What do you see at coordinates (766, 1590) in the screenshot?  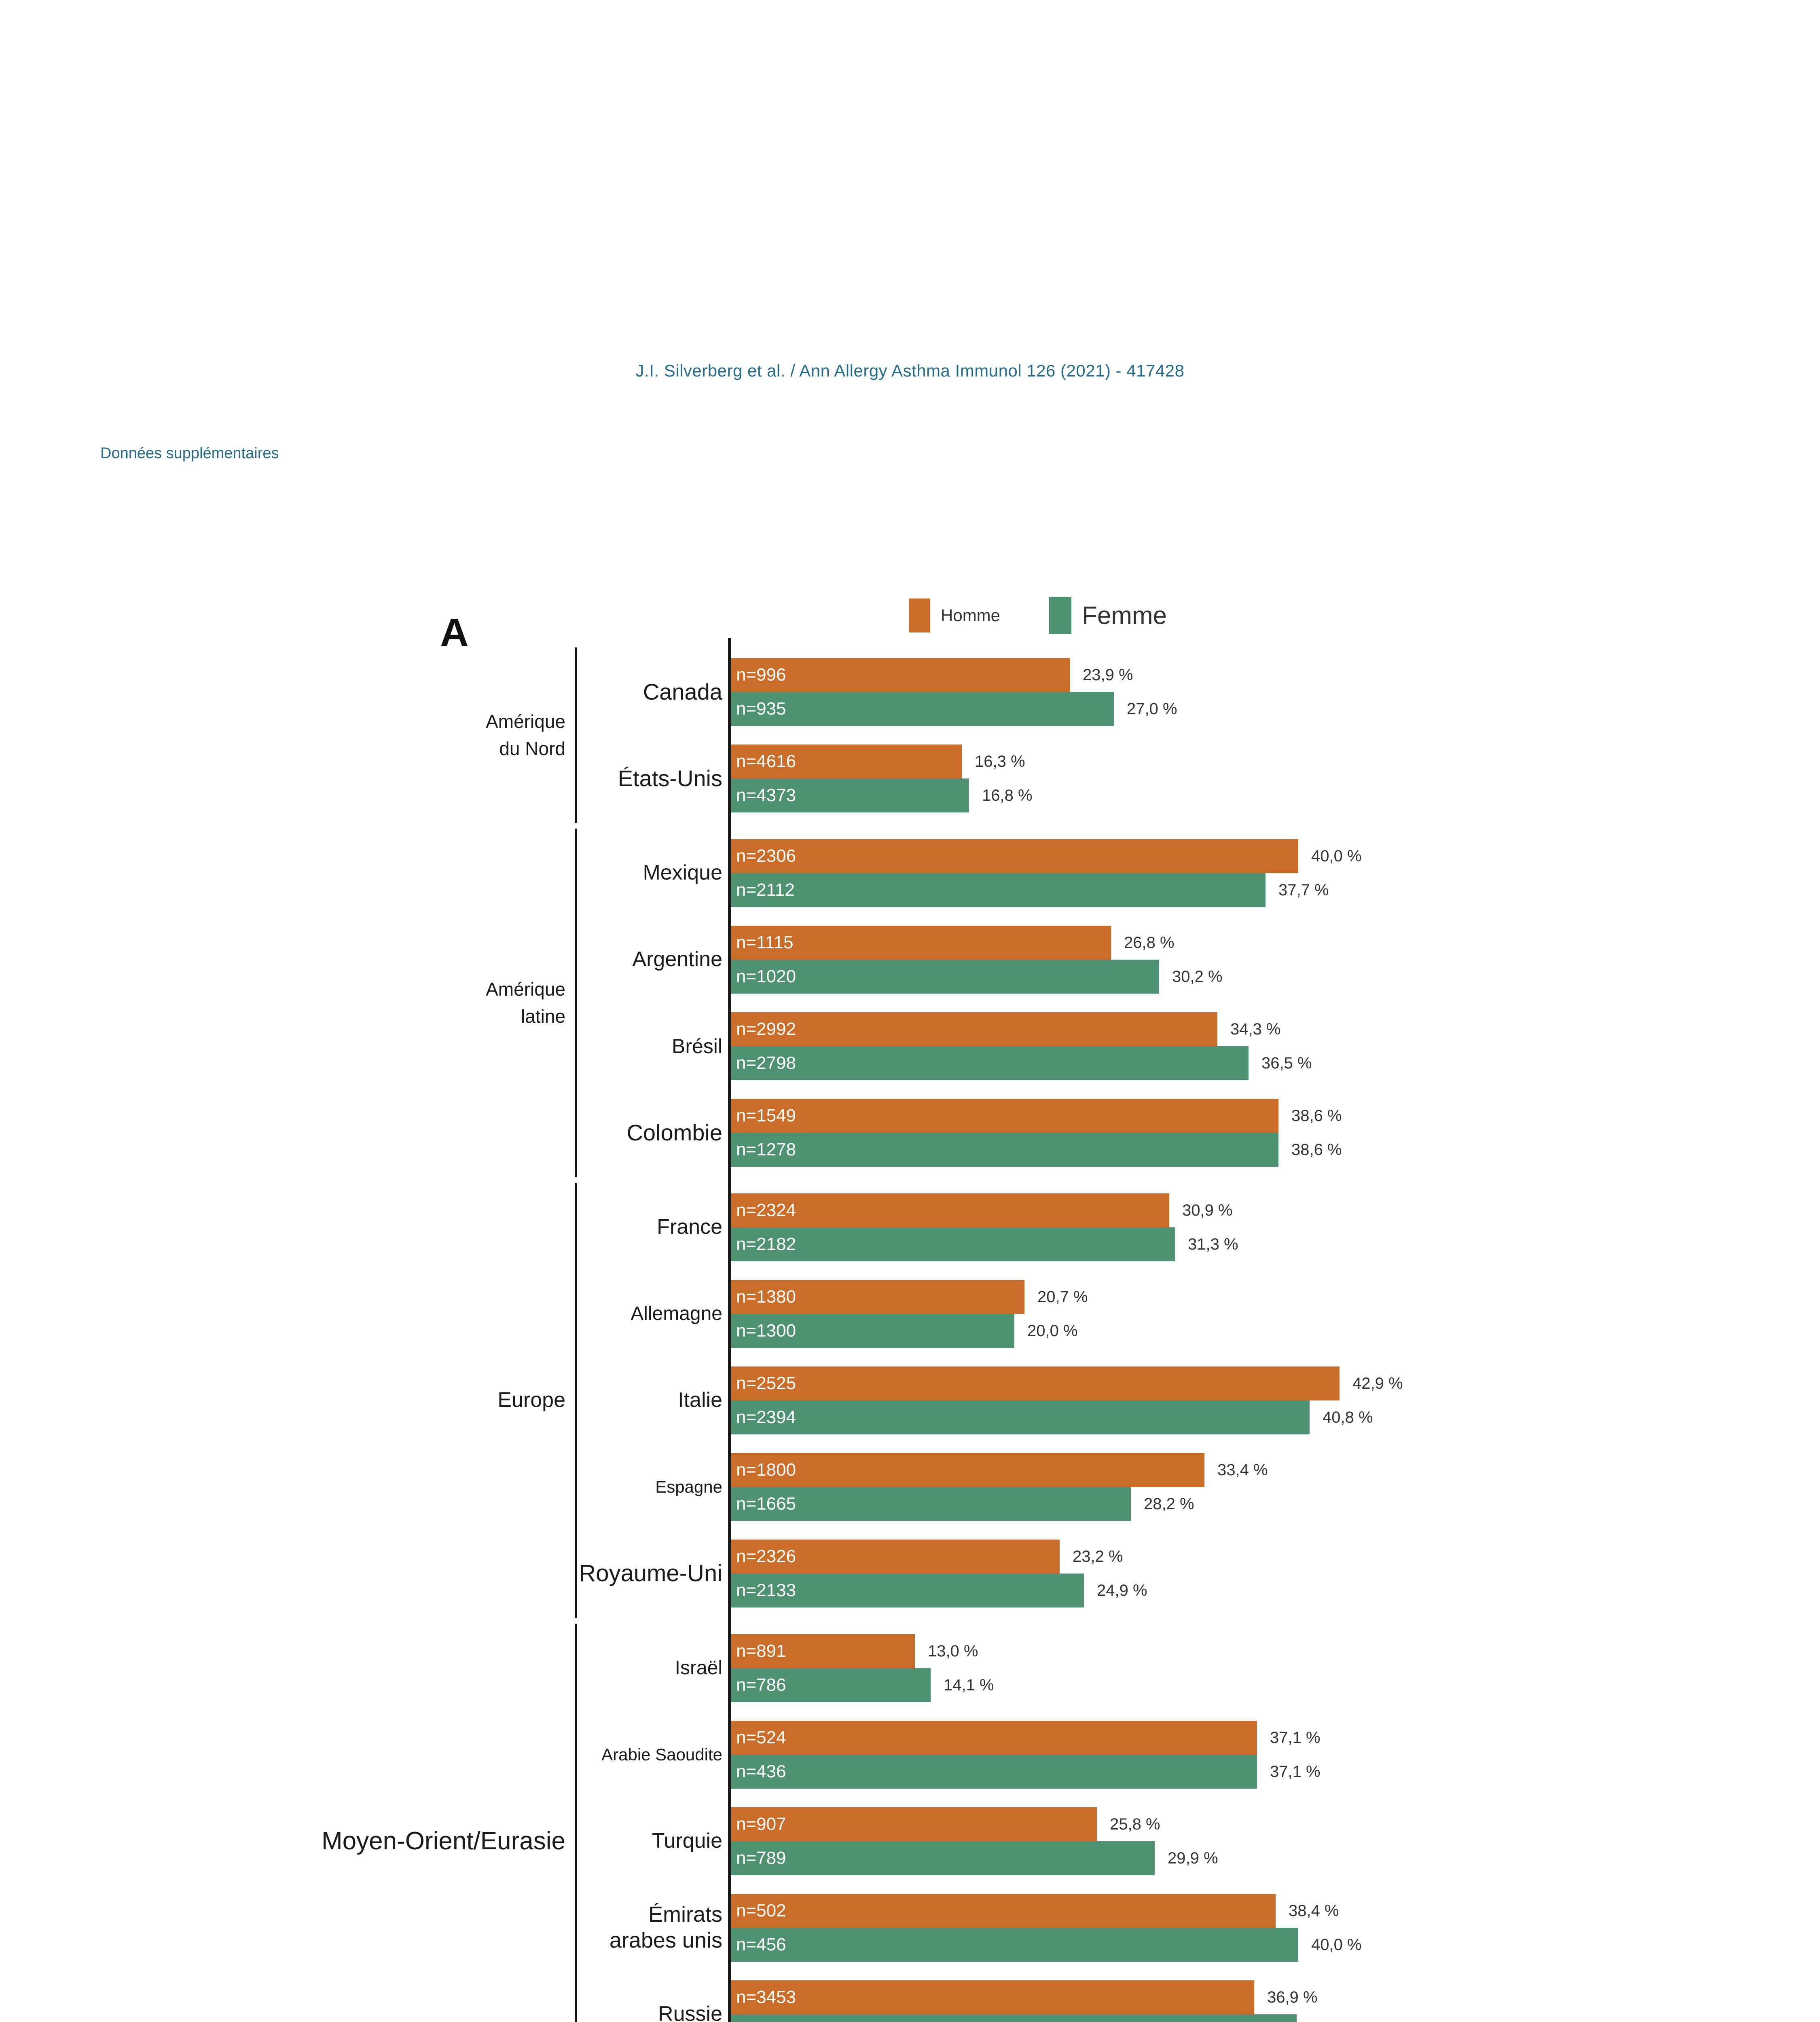 I see `bar-n-label: n=2133` at bounding box center [766, 1590].